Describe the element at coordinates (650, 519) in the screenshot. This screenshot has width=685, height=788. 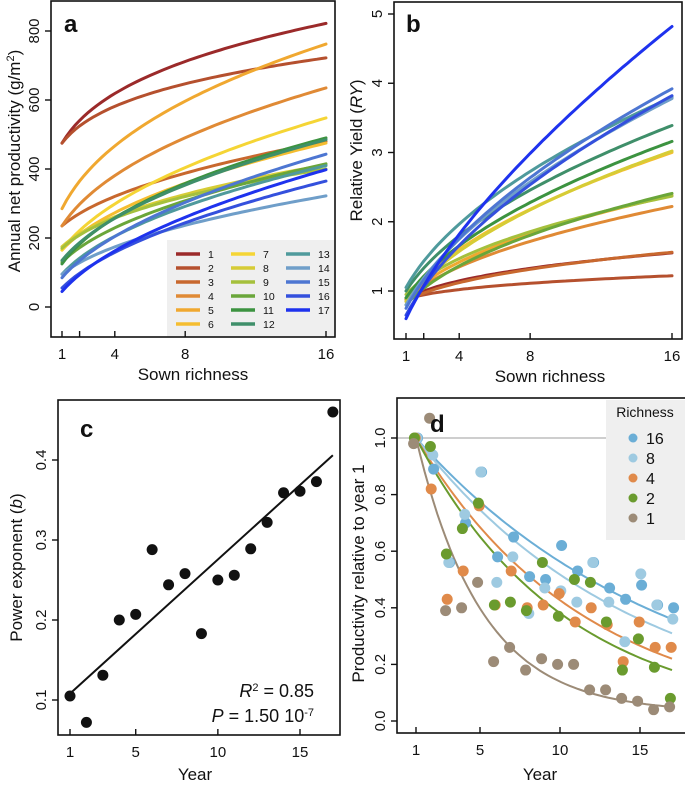
I see `legend-label: 1` at that location.